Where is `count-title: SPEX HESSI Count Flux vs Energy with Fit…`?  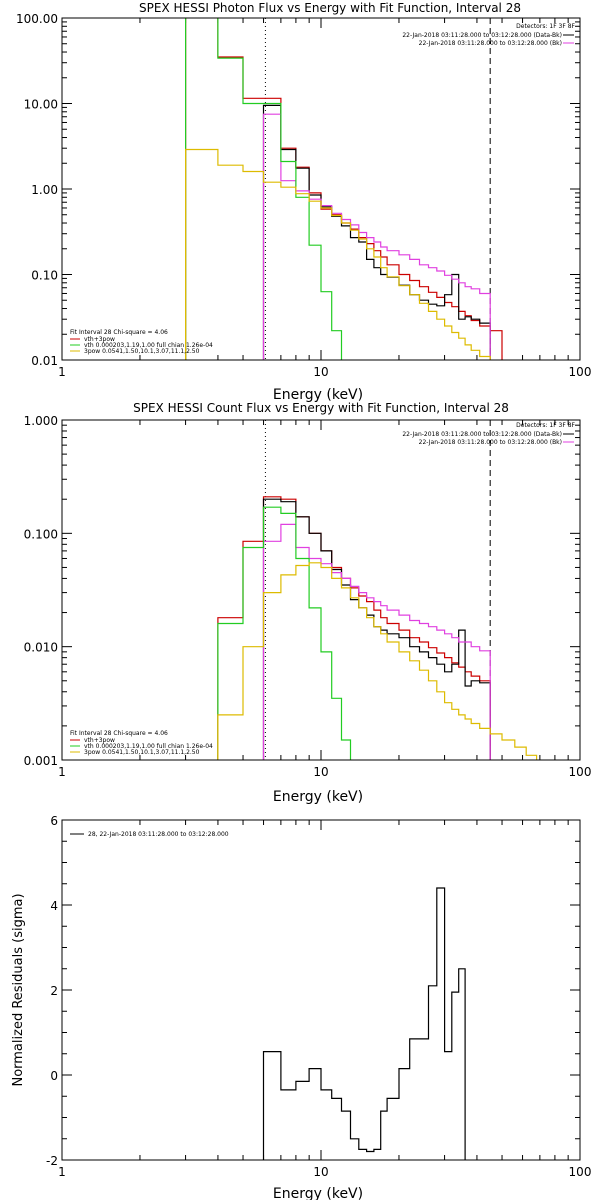
count-title: SPEX HESSI Count Flux vs Energy with Fit… is located at coordinates (321, 408).